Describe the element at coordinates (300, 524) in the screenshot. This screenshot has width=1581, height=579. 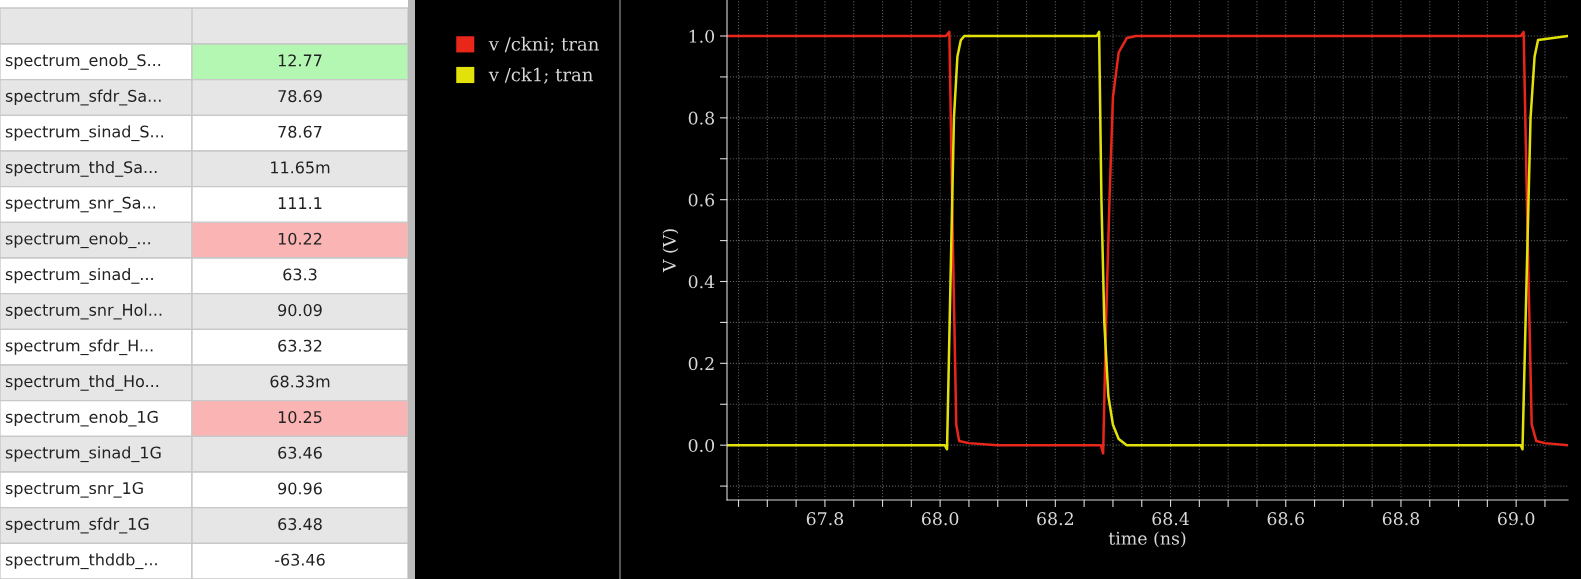
I see `text: 63.48` at that location.